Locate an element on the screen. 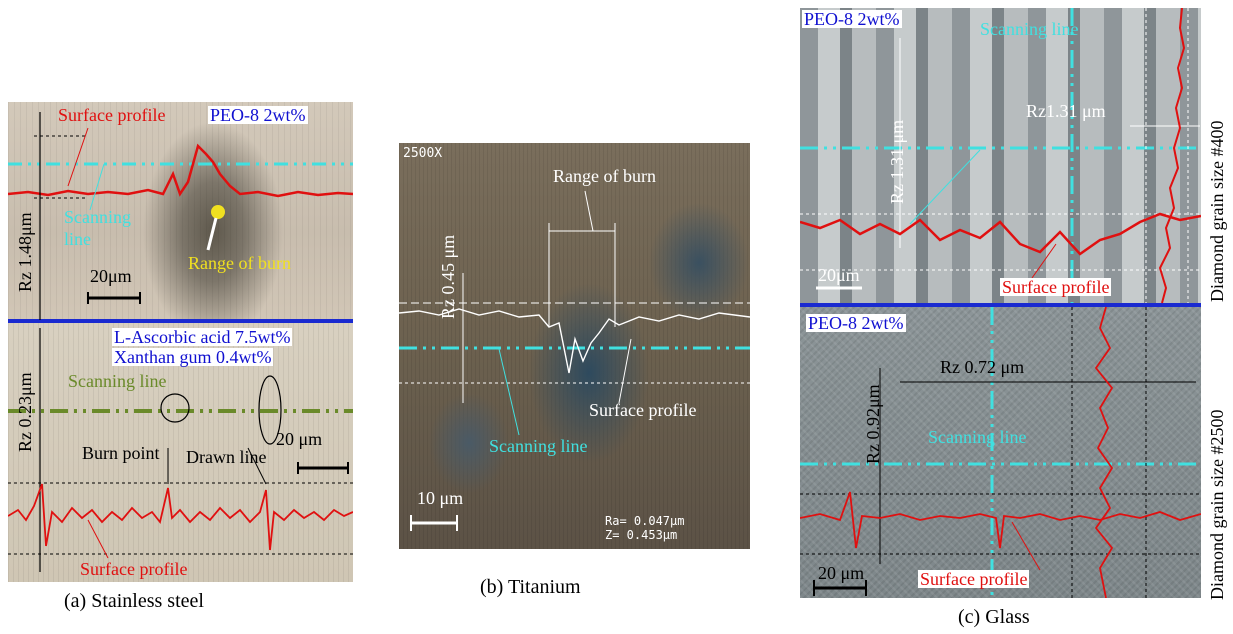  panel-b-ra-value: Ra= 0.047μm is located at coordinates (645, 521).